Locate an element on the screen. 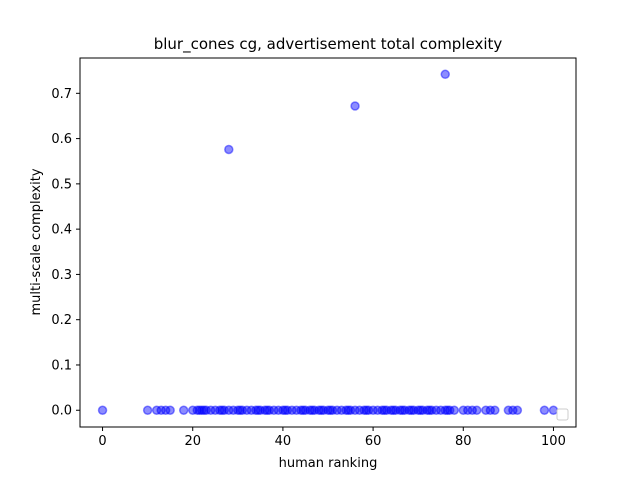 This screenshot has width=640, height=480. x-axis-title: human ranking is located at coordinates (328, 463).